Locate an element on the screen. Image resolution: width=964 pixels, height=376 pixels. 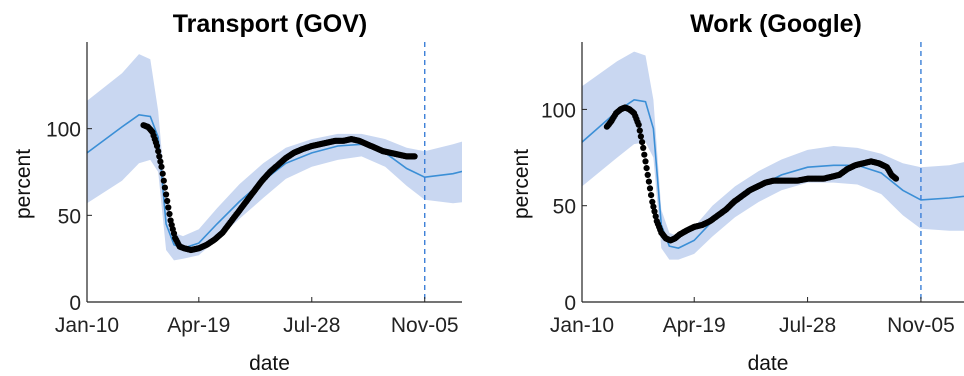
chart-title: Transport (GOV) is located at coordinates (270, 24).